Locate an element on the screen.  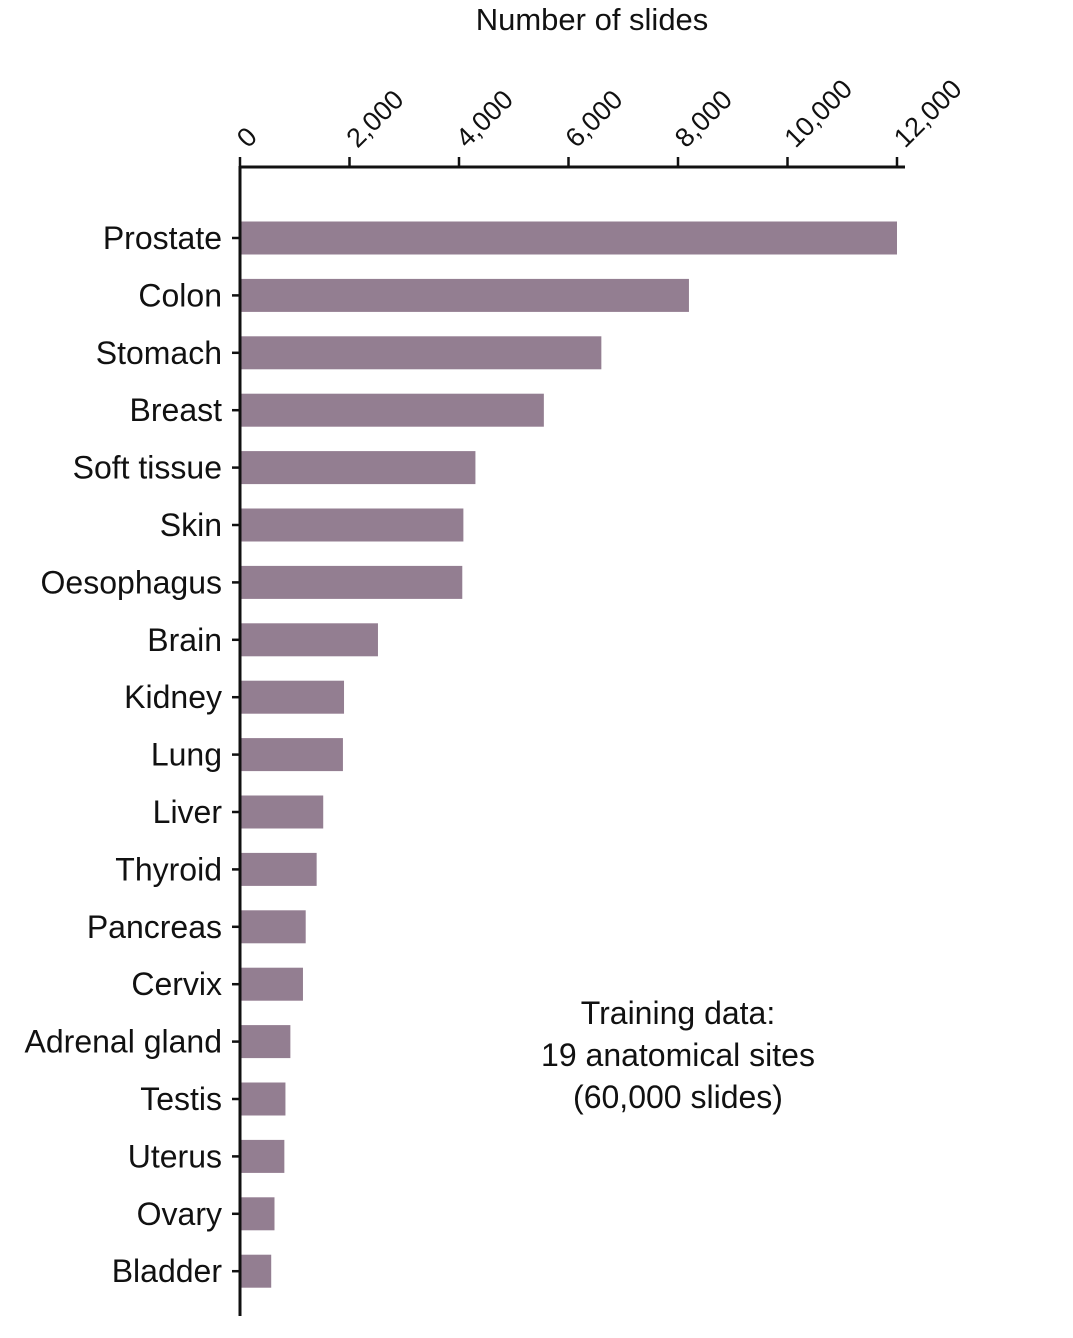
bar-bladder is located at coordinates (256, 1271).